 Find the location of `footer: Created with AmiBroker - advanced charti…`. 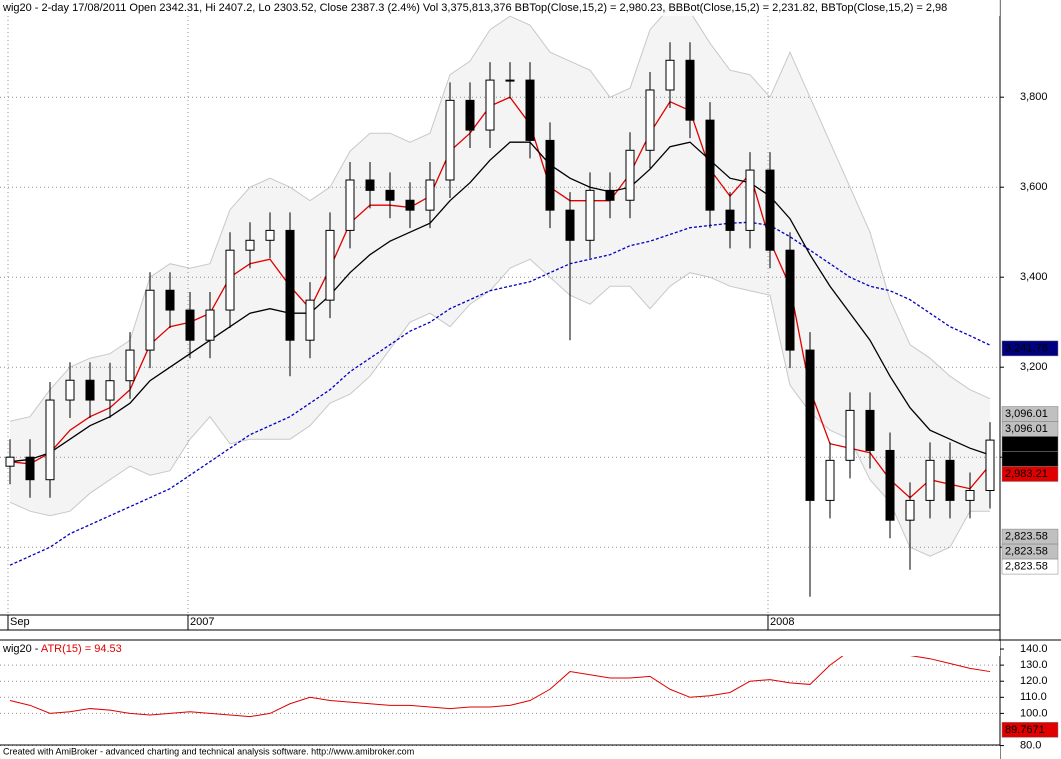

footer: Created with AmiBroker - advanced charti… is located at coordinates (208, 751).